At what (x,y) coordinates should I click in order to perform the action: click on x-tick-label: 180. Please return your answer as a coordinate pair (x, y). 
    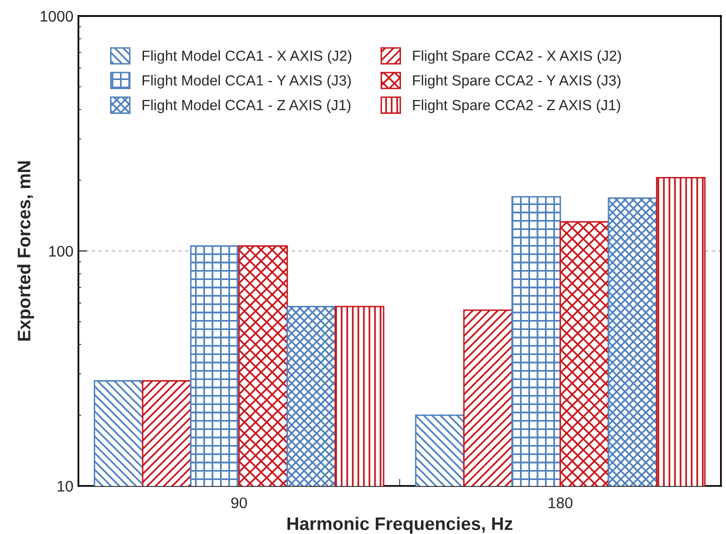
    Looking at the image, I should click on (560, 502).